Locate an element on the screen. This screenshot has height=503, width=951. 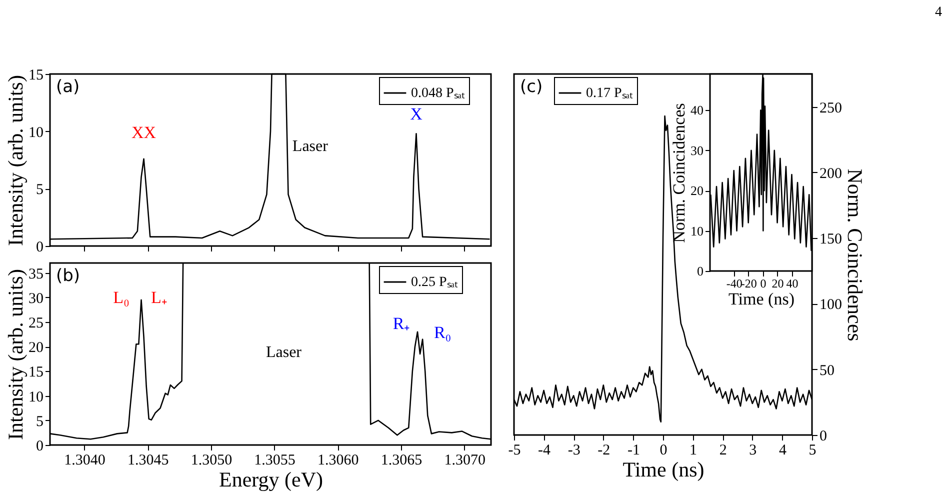
chart-title: (b) is located at coordinates (68, 276).